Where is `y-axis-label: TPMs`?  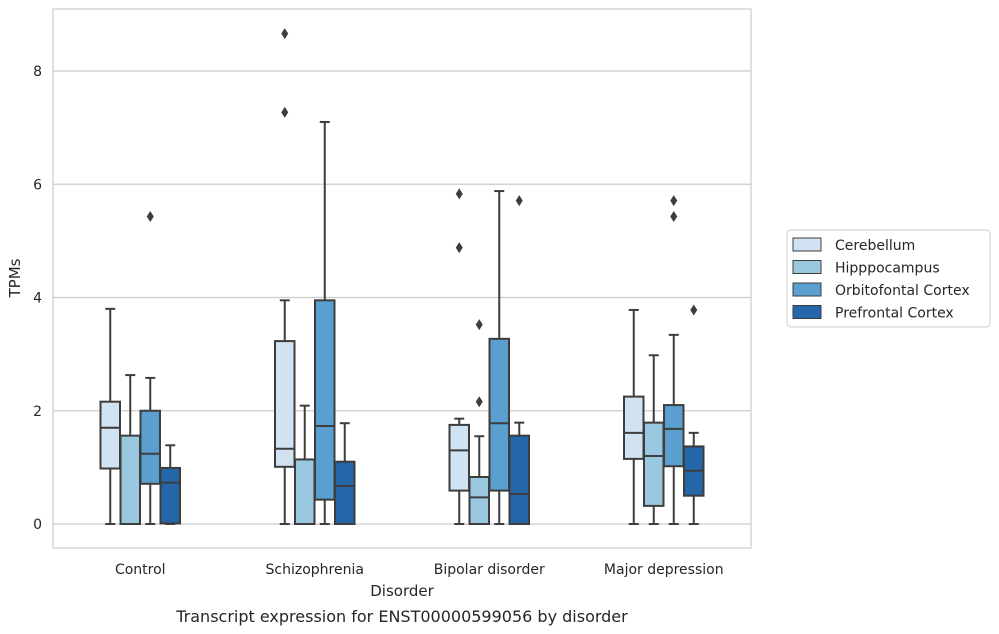
y-axis-label: TPMs is located at coordinates (15, 278).